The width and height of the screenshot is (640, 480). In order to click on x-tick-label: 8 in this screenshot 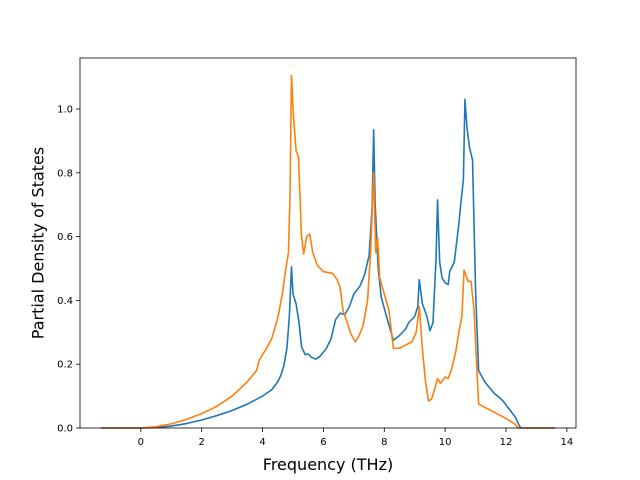, I will do `click(384, 442)`.